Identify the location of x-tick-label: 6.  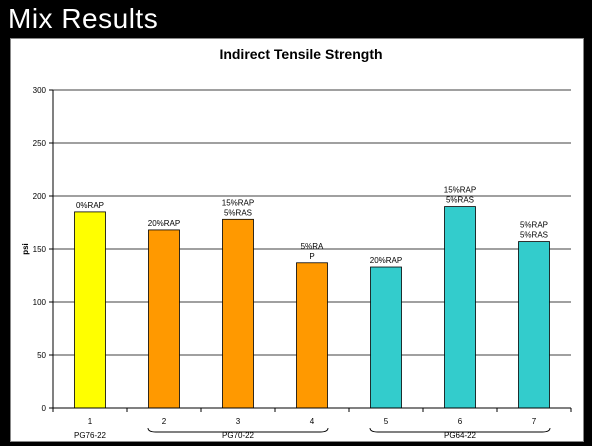
(460, 421).